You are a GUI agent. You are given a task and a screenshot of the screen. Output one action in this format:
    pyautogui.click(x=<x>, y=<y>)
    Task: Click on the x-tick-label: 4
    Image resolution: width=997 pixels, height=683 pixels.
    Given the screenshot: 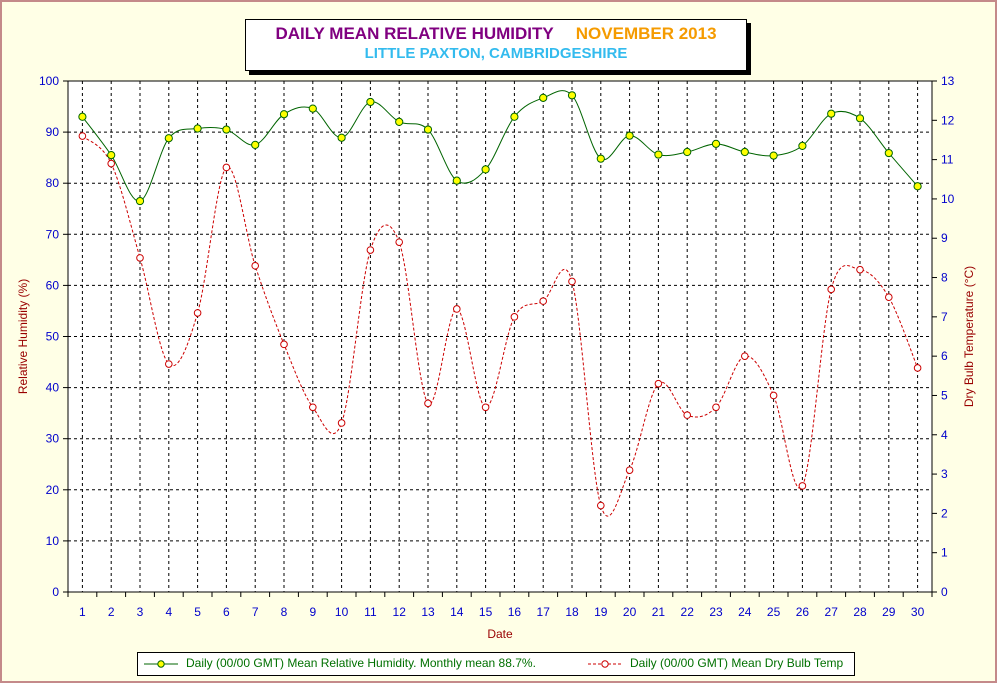 What is the action you would take?
    pyautogui.click(x=168, y=612)
    